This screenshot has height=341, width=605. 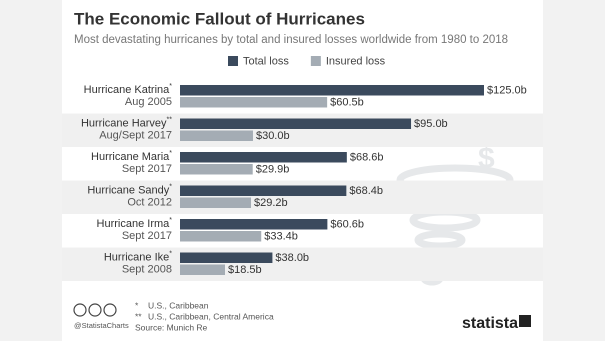 I want to click on value-label: $38.0b, so click(x=292, y=258).